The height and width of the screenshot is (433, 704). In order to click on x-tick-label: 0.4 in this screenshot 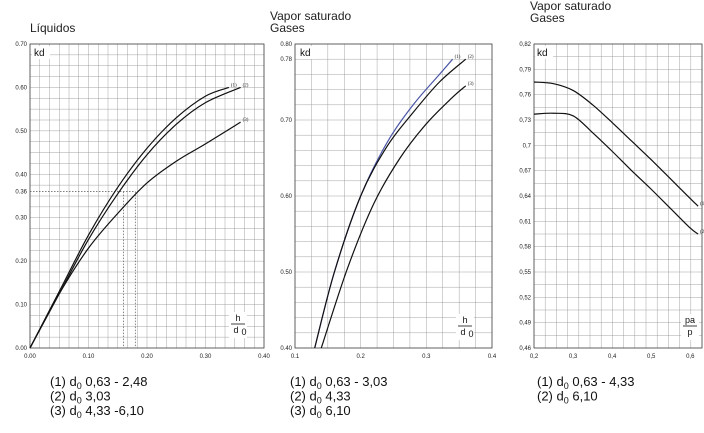, I will do `click(492, 357)`.